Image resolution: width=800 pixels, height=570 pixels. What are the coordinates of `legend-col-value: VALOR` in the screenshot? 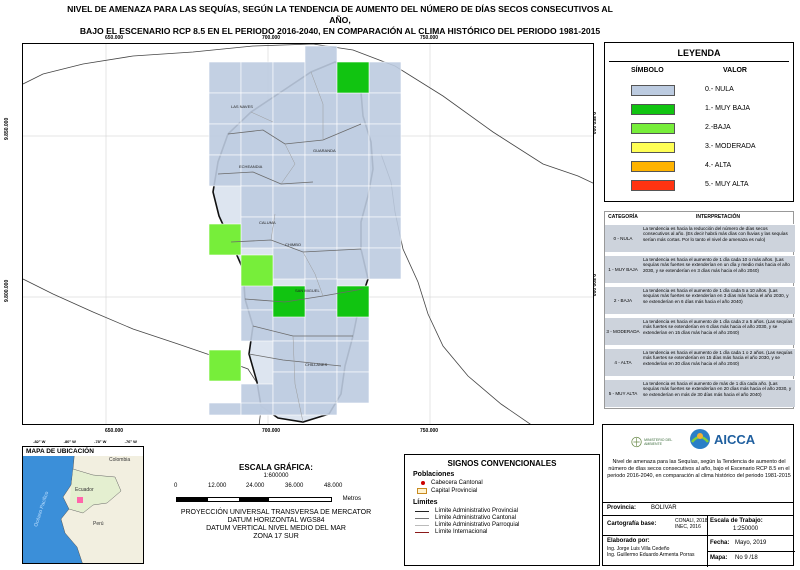 It's located at (735, 70).